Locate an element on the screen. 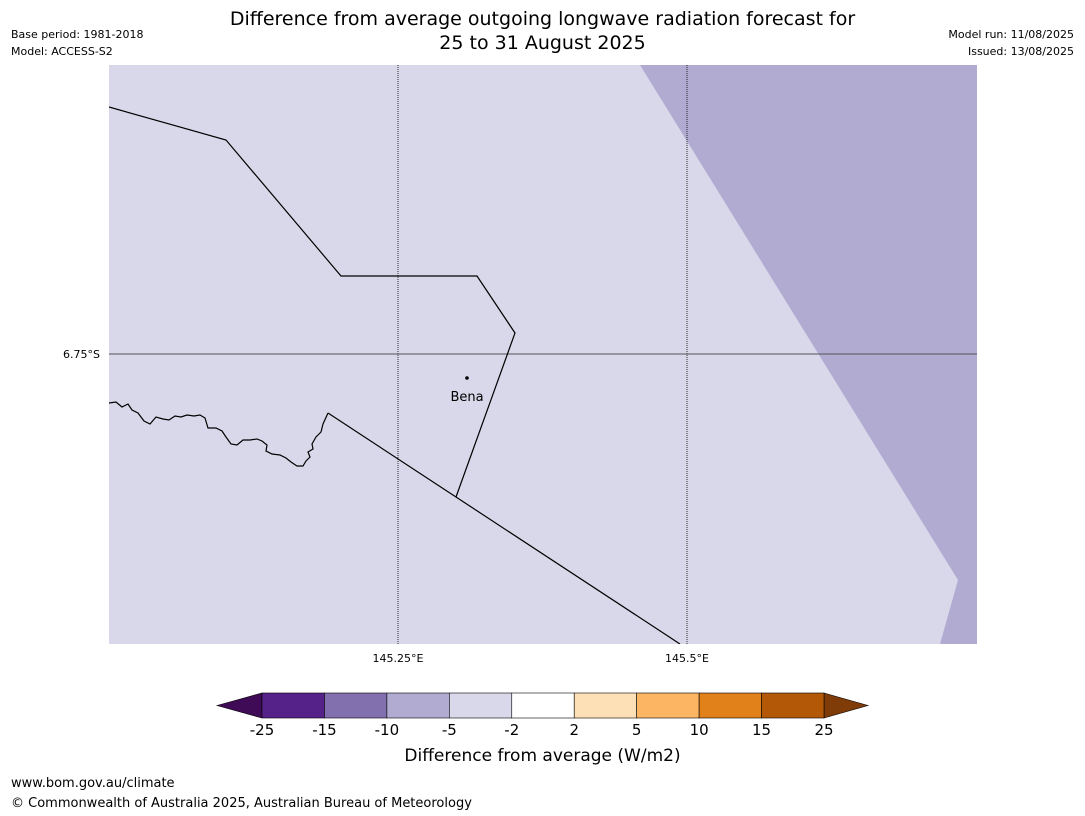 Image resolution: width=1085 pixels, height=816 pixels. base-period-text: Base period: 1981-2018 is located at coordinates (77, 34).